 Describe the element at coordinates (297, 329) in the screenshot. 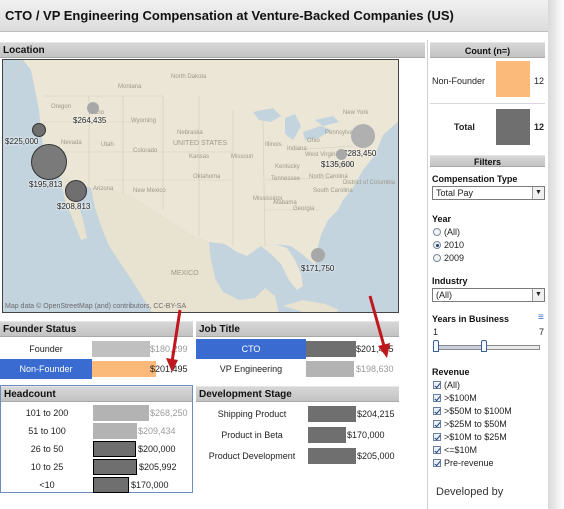

I see `job-title-header: Job Title` at that location.